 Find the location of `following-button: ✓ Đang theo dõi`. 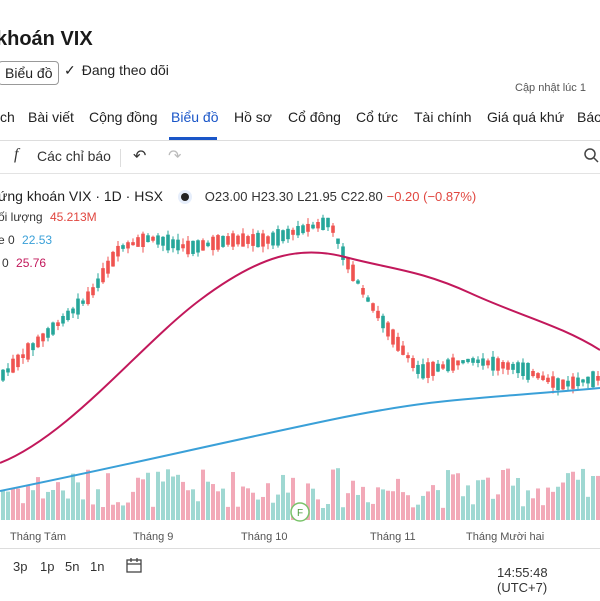

following-button: ✓ Đang theo dõi is located at coordinates (116, 70).